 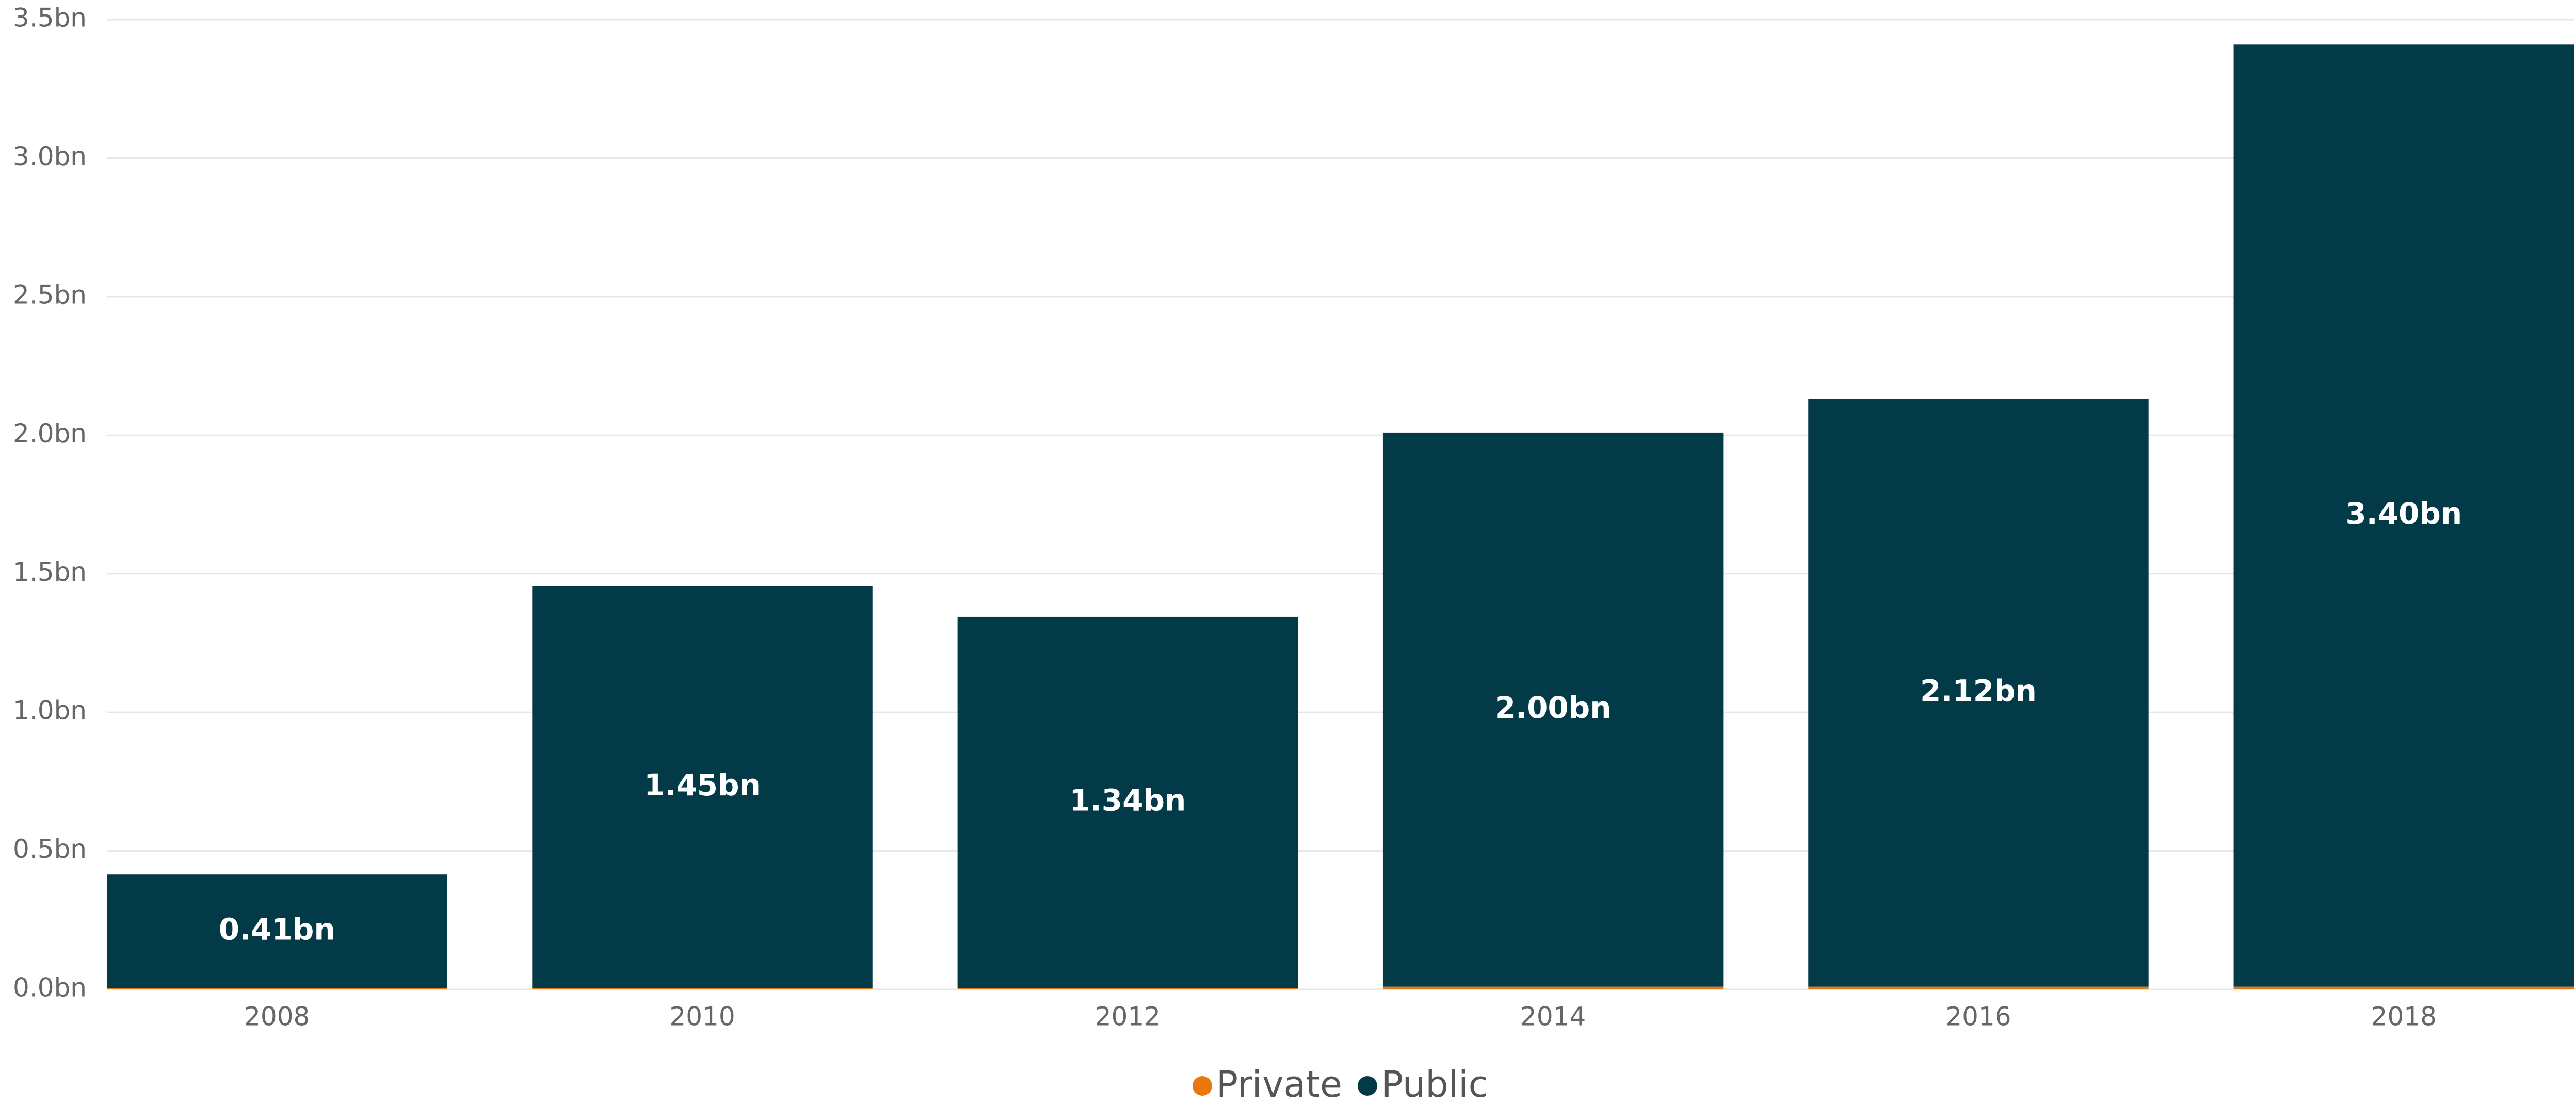 What do you see at coordinates (50, 988) in the screenshot?
I see `y-tick-label: 0.0bn` at bounding box center [50, 988].